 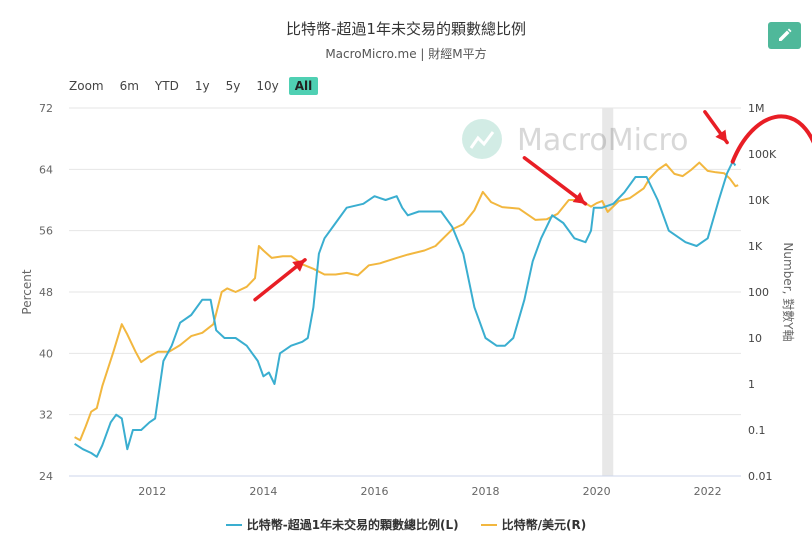 I want to click on watermark: MacroMicro, so click(x=575, y=139).